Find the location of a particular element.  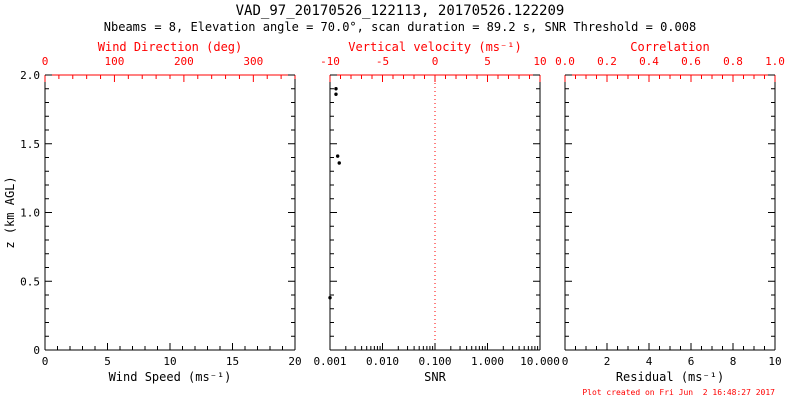

svg-text: 0.6 is located at coordinates (691, 61).